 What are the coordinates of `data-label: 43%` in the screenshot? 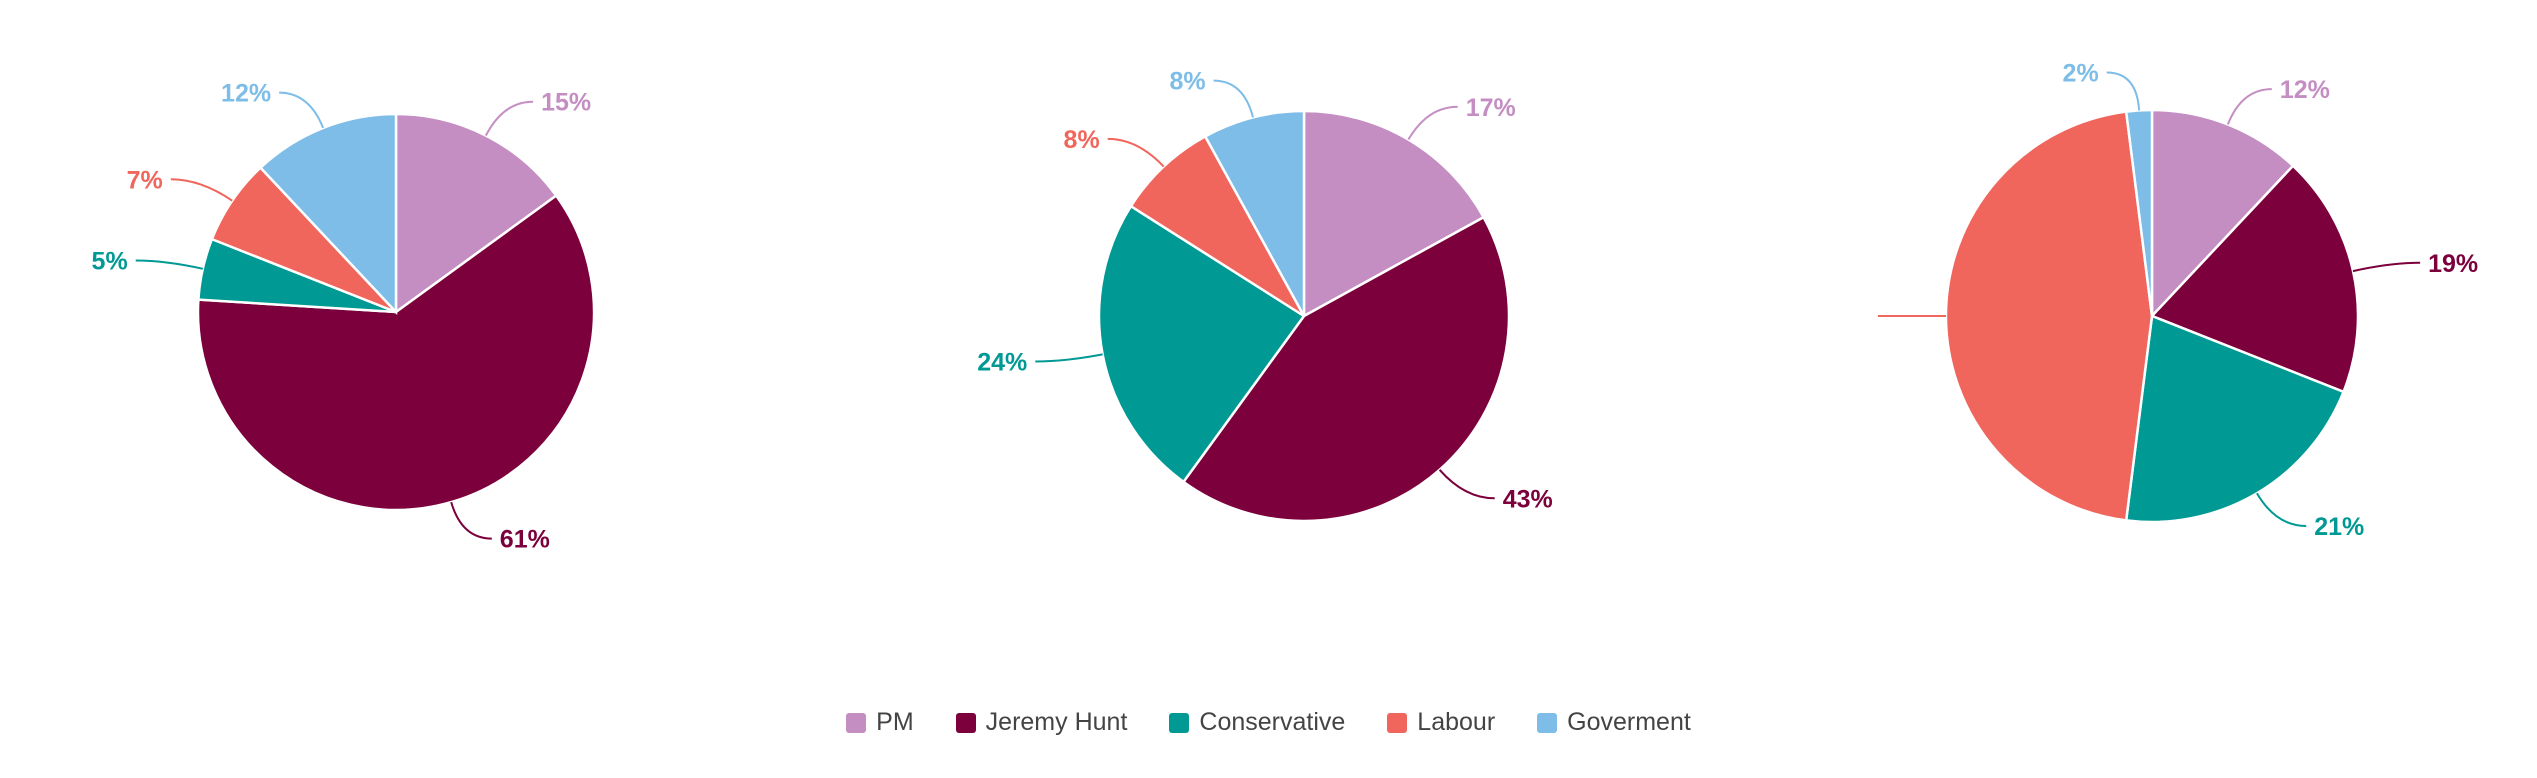 It's located at (1528, 499).